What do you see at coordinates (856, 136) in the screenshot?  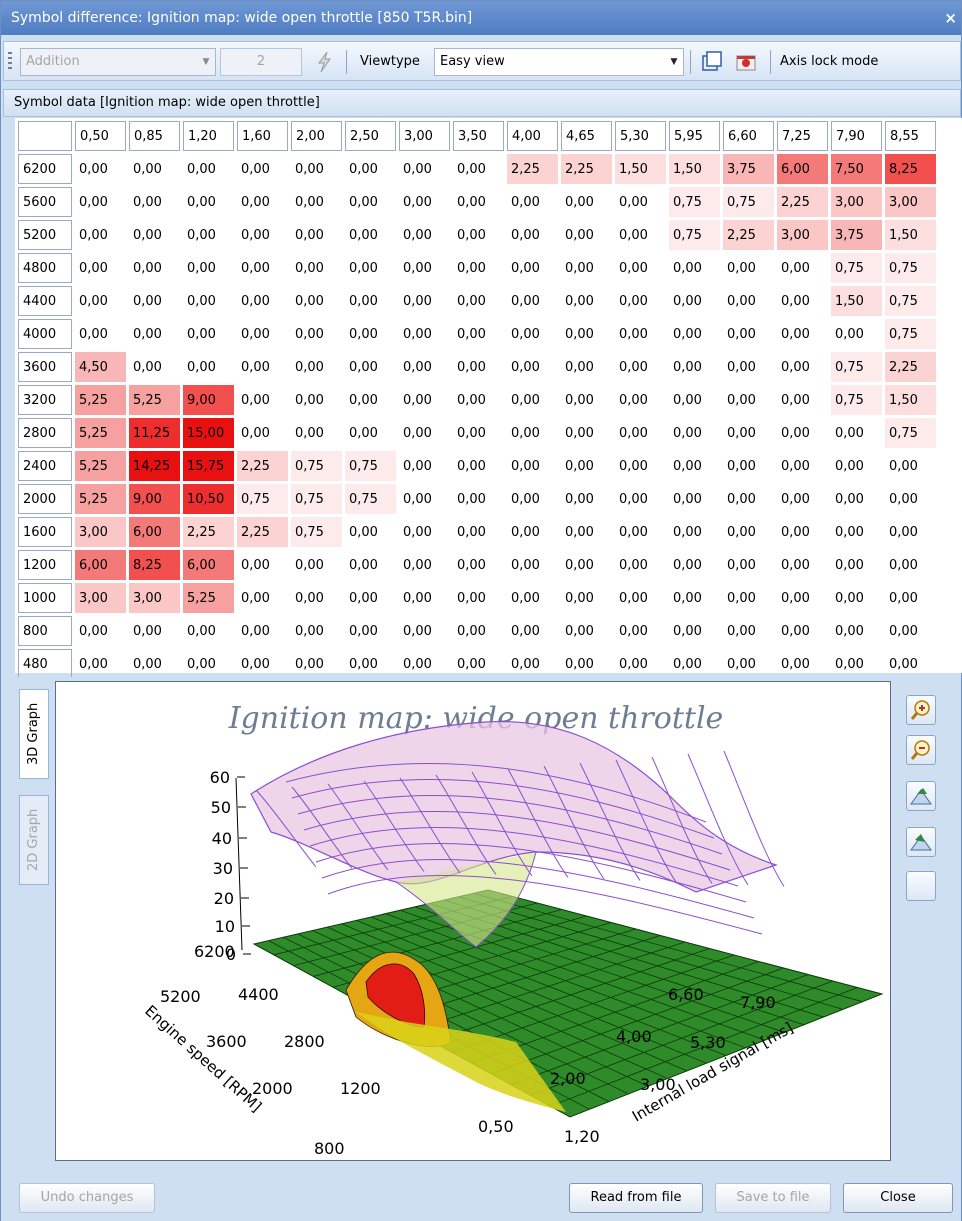 I see `column-header: 7,90` at bounding box center [856, 136].